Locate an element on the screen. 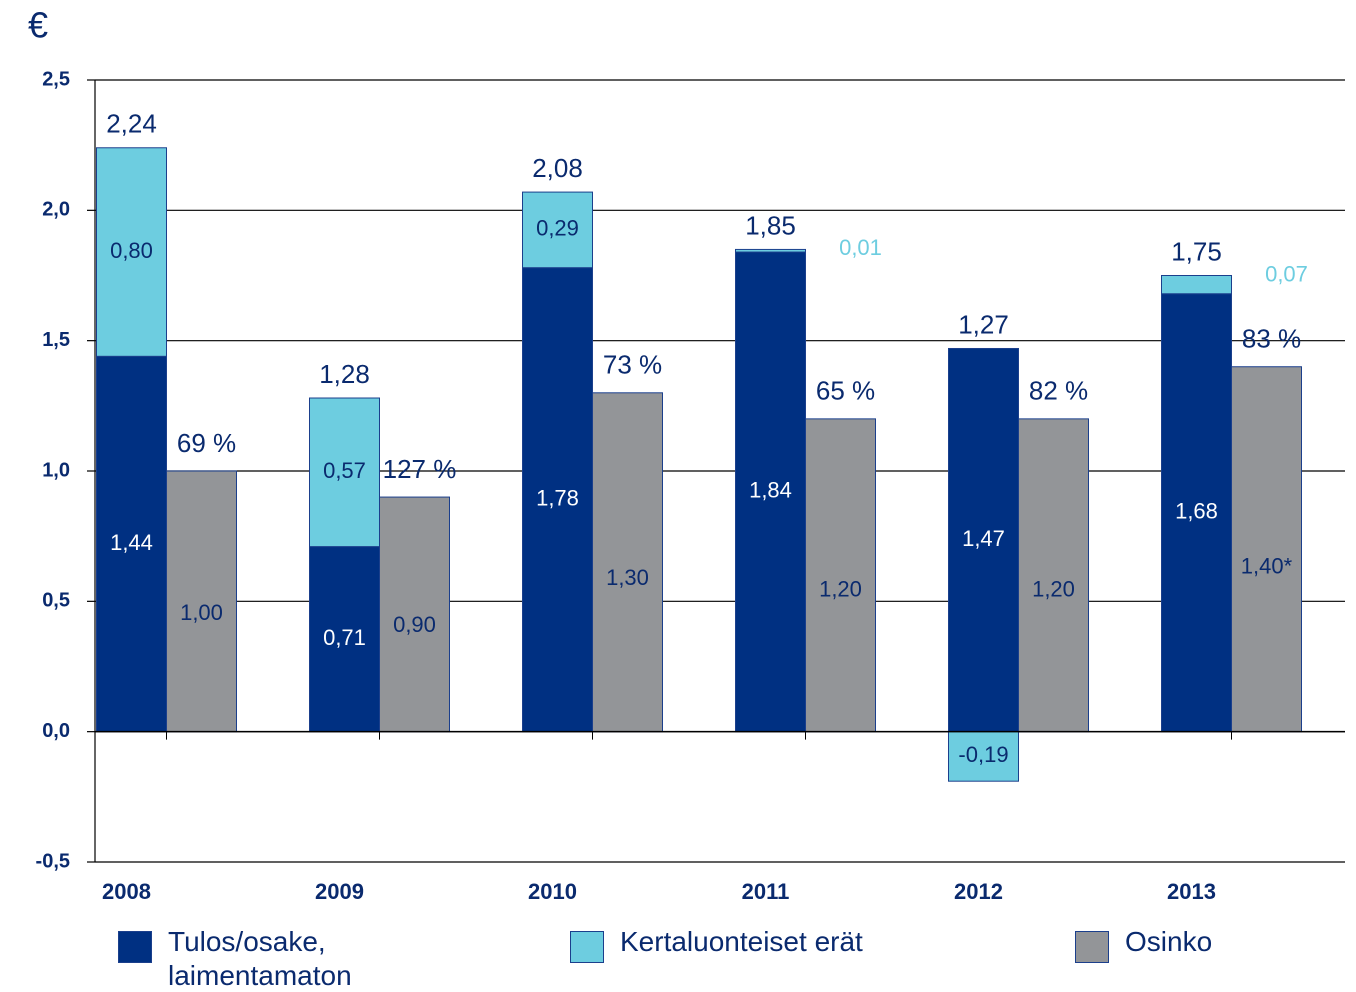 This screenshot has width=1356, height=992. payout-label: 127 % is located at coordinates (420, 469).